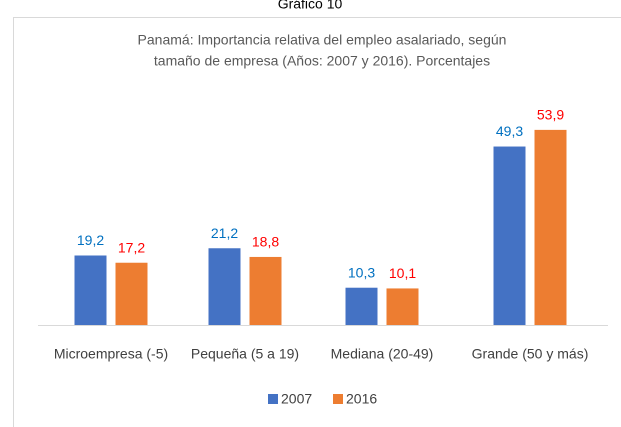  I want to click on x-tick-label: Grande (50 y más), so click(530, 354).